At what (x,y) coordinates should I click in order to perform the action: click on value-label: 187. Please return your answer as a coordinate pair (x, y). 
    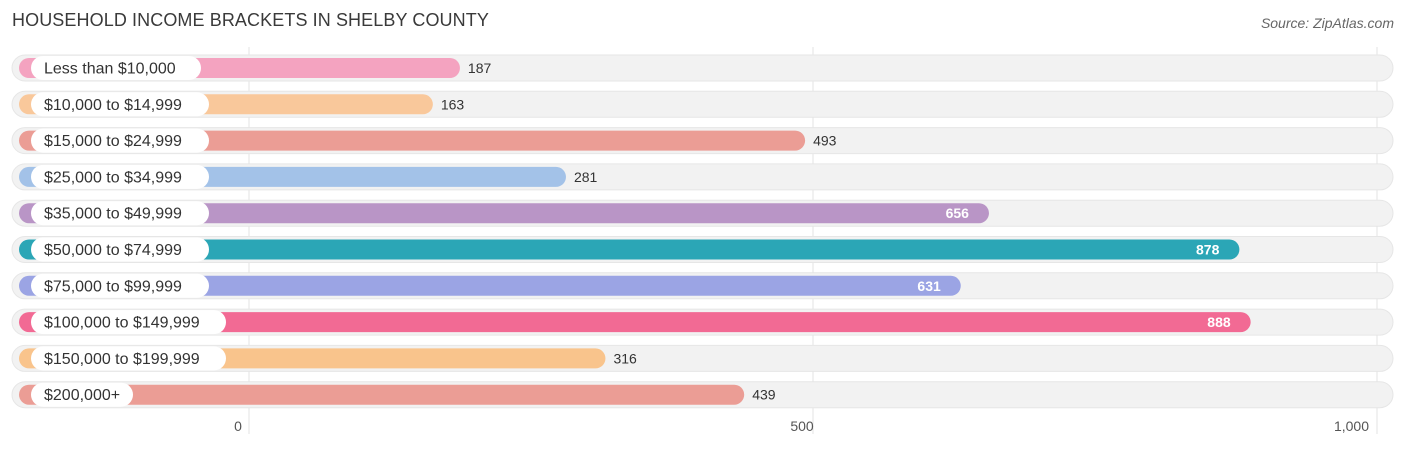
    Looking at the image, I should click on (480, 68).